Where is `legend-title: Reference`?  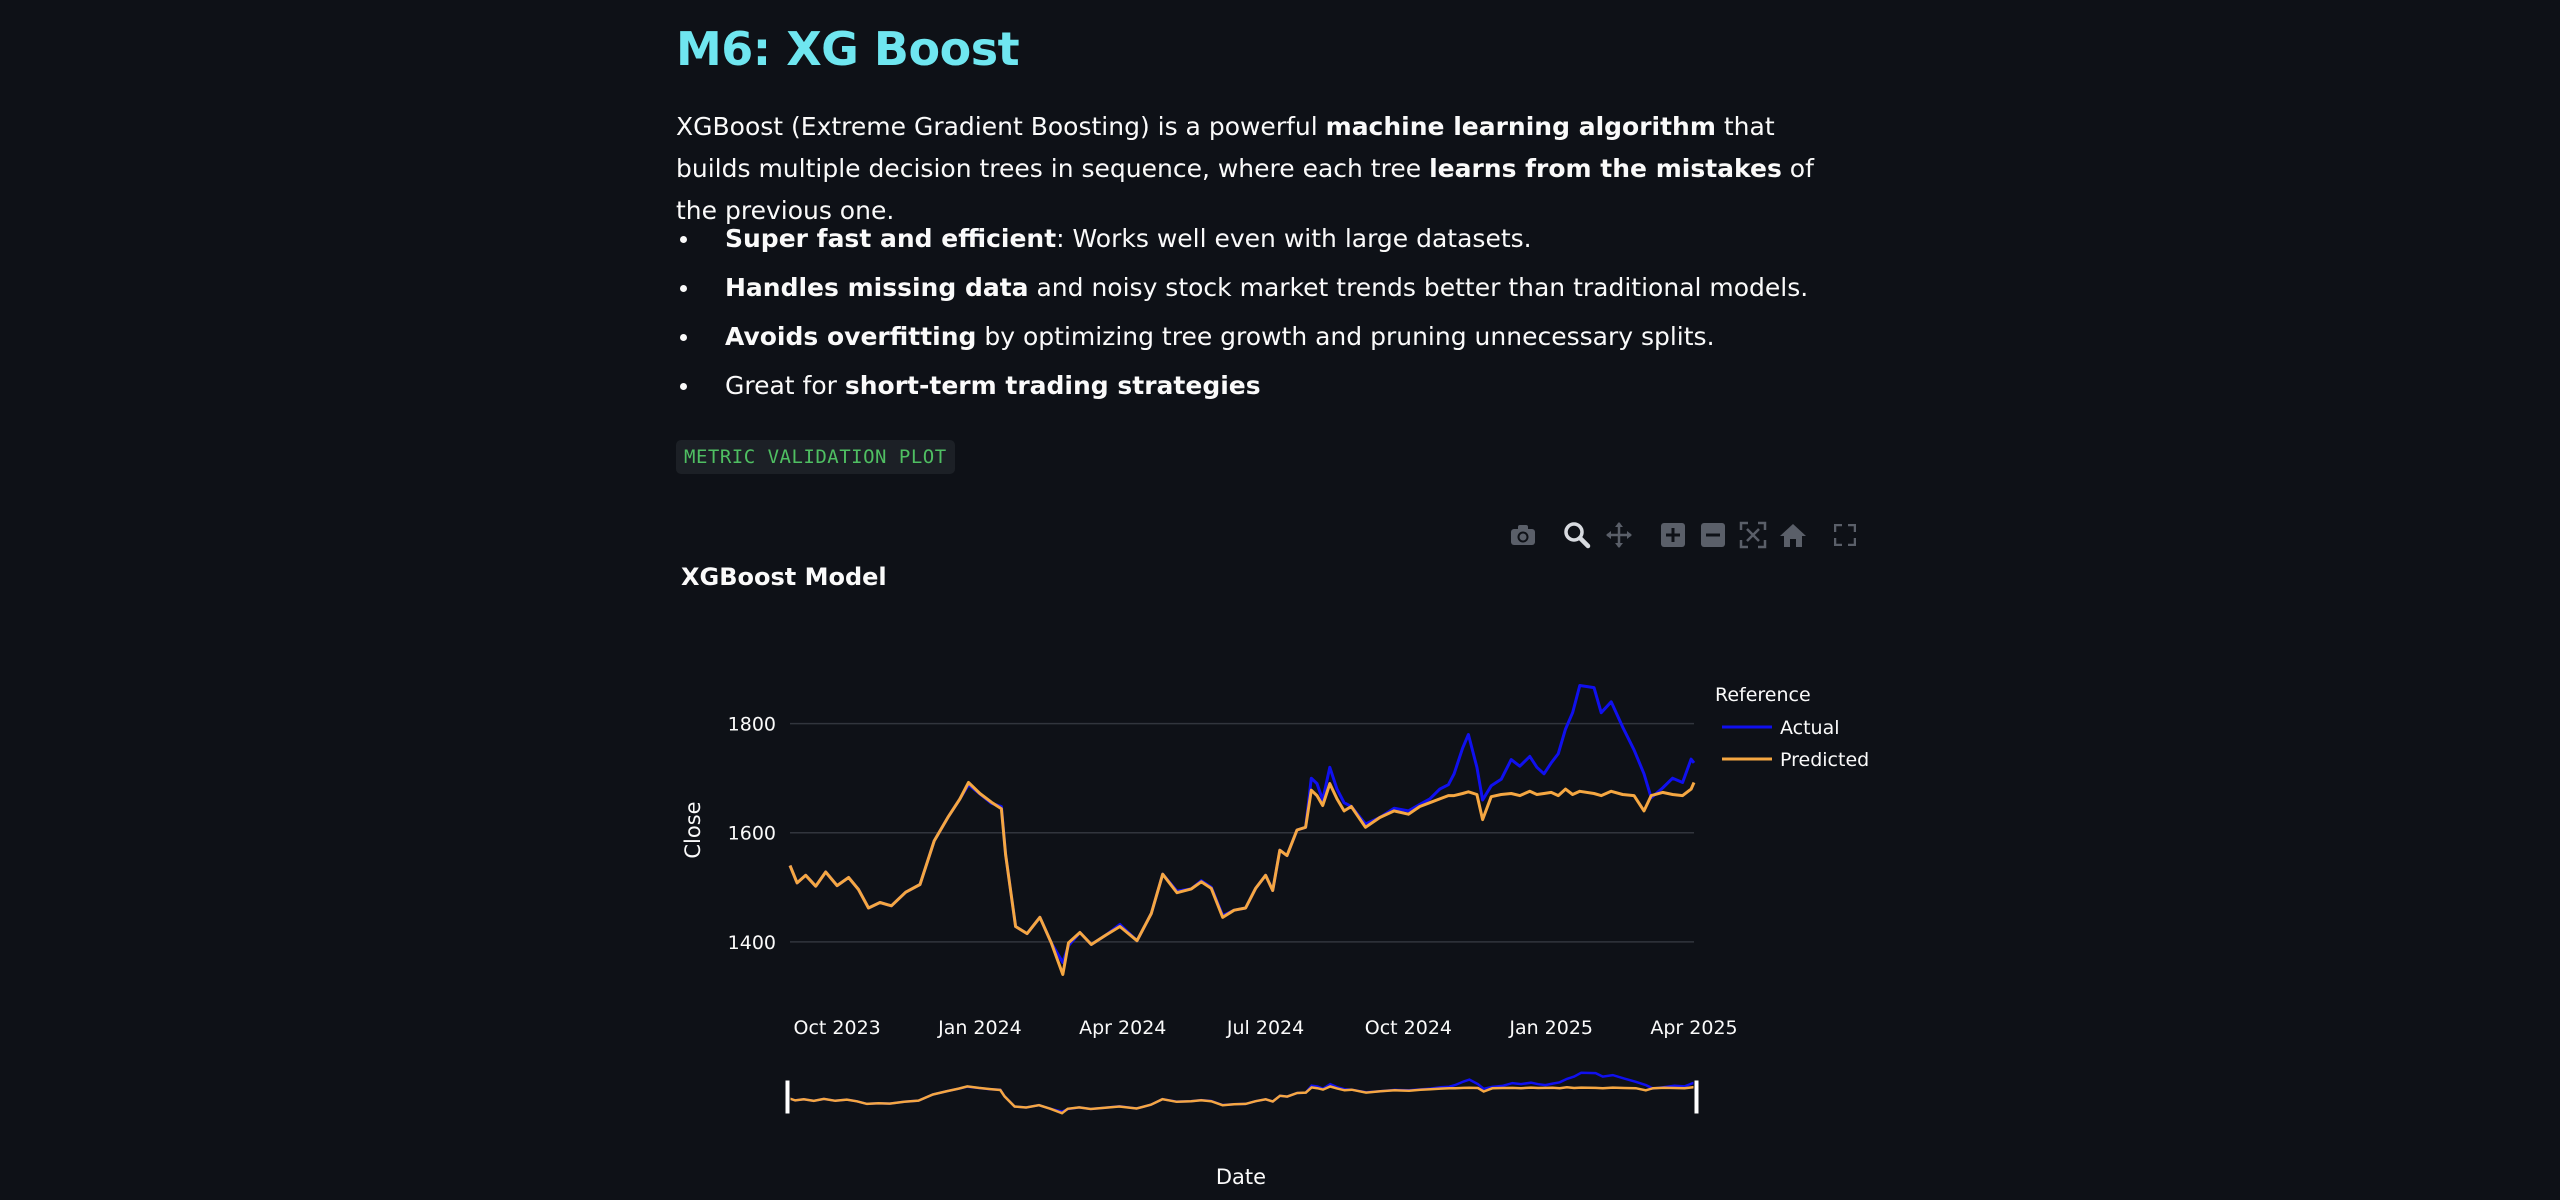
legend-title: Reference is located at coordinates (1763, 695).